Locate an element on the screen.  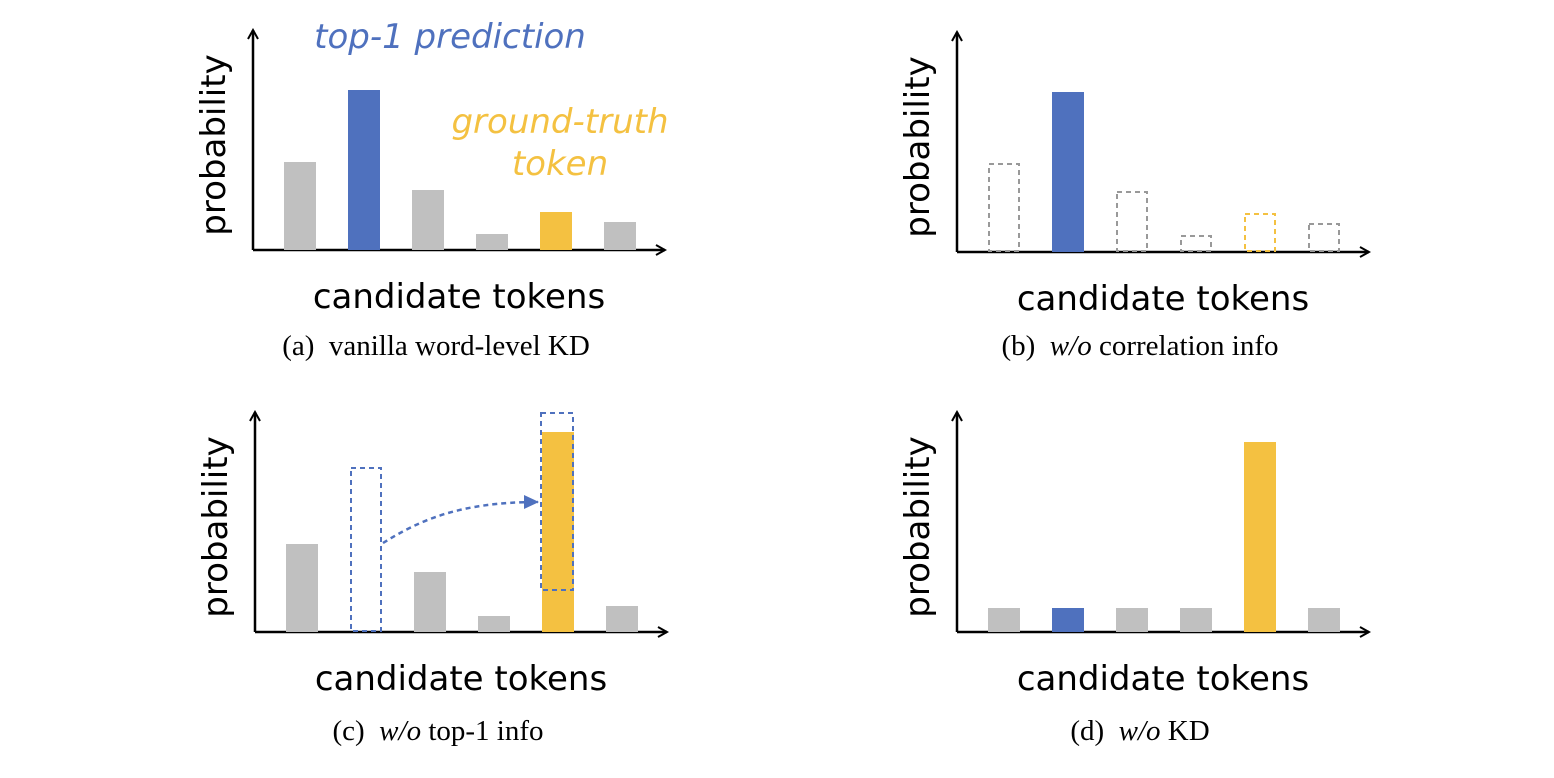
caption-text: top-1 info is located at coordinates (485, 731).